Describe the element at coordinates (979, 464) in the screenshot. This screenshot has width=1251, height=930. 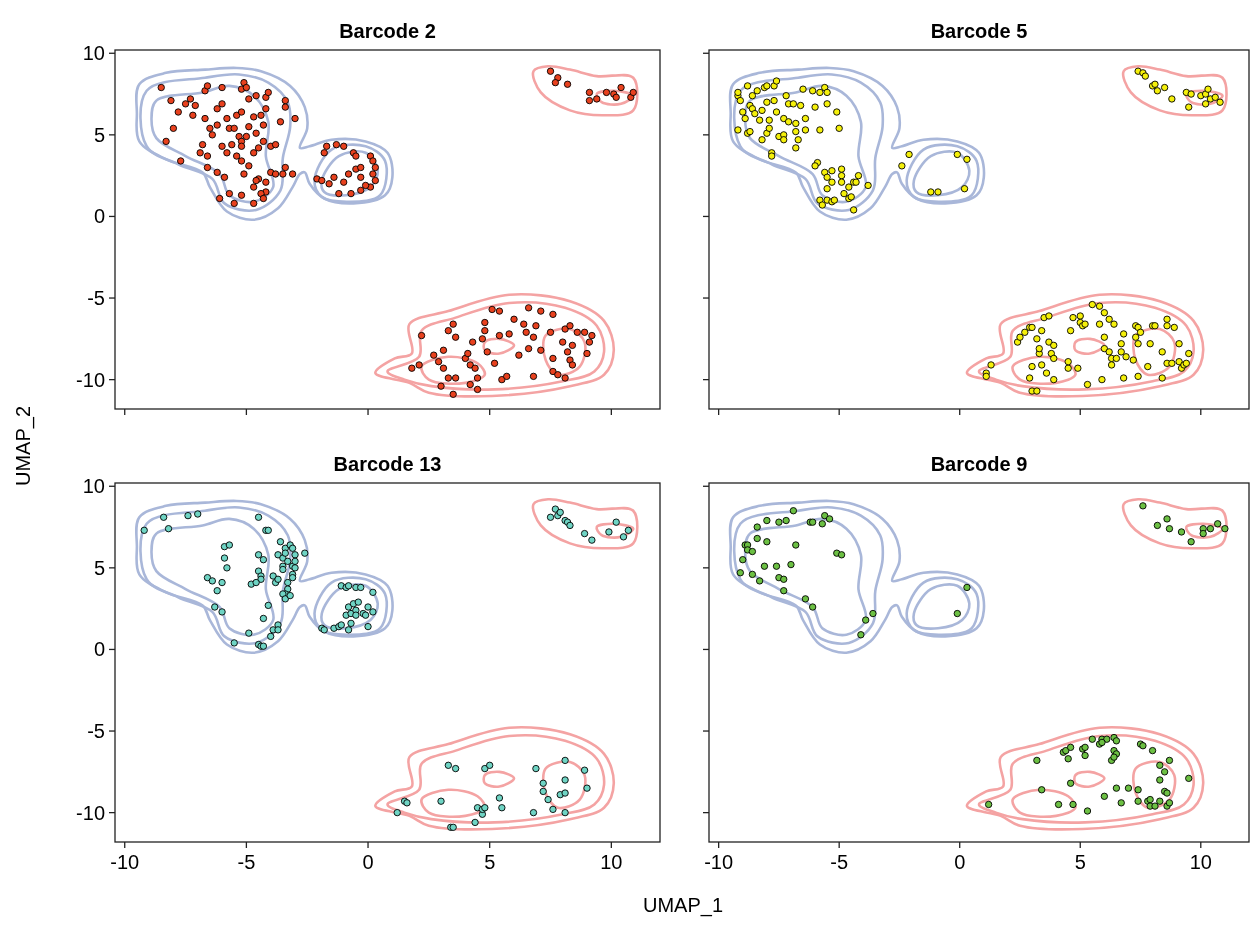
I see `chart-title: Barcode 9` at that location.